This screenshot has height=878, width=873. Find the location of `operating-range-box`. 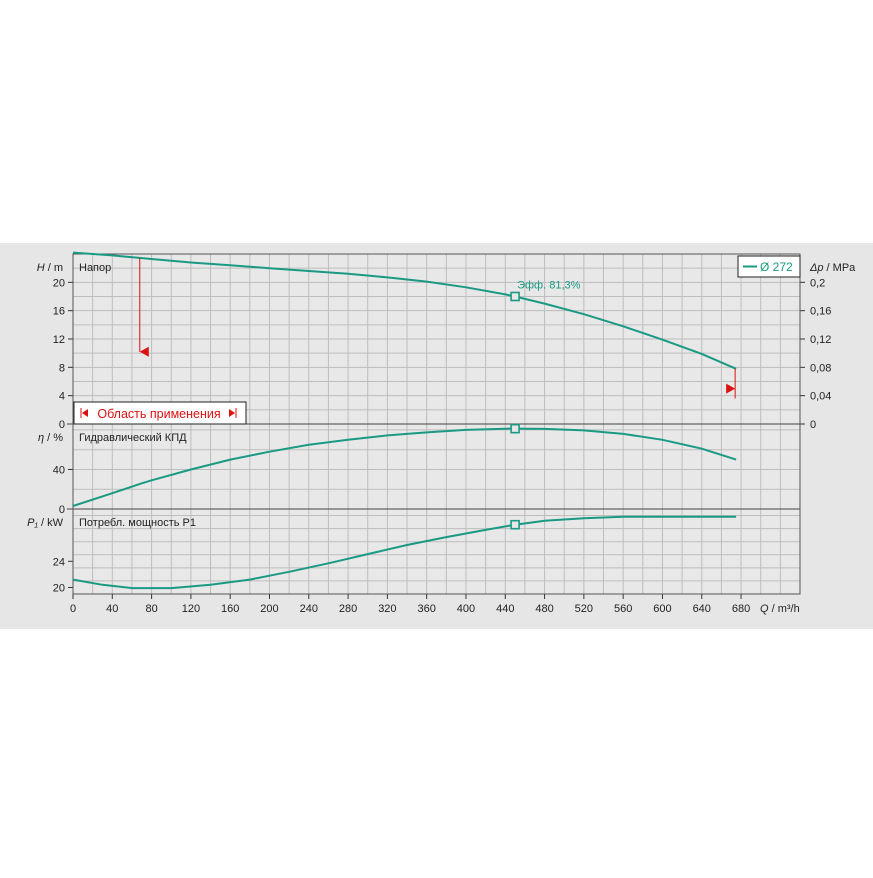

operating-range-box is located at coordinates (160, 413).